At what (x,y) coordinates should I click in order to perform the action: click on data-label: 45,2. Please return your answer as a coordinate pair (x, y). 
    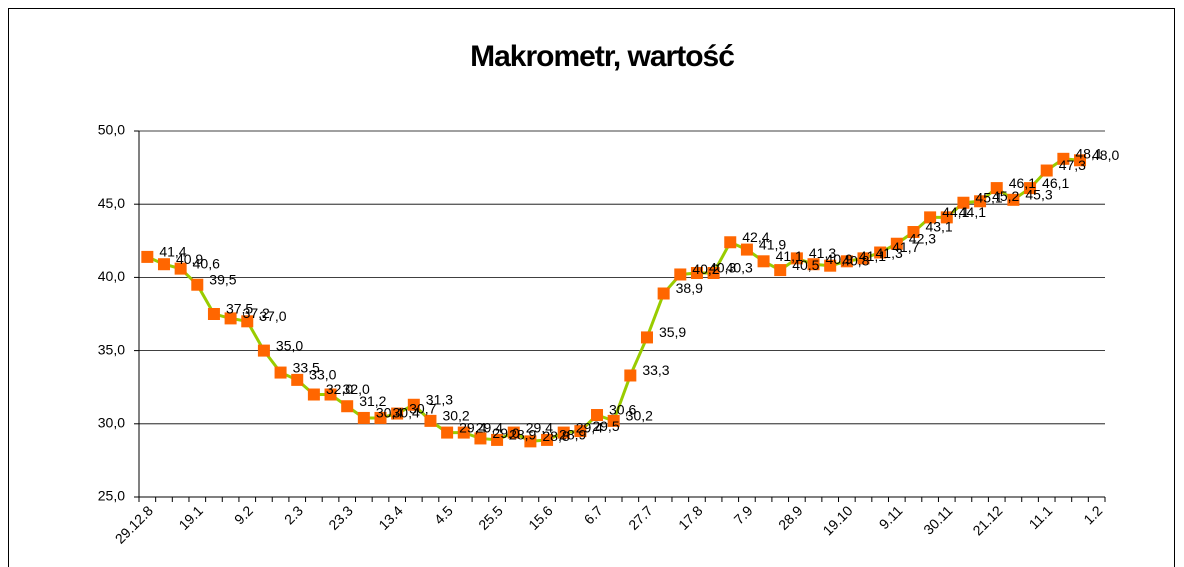
    Looking at the image, I should click on (1005, 196).